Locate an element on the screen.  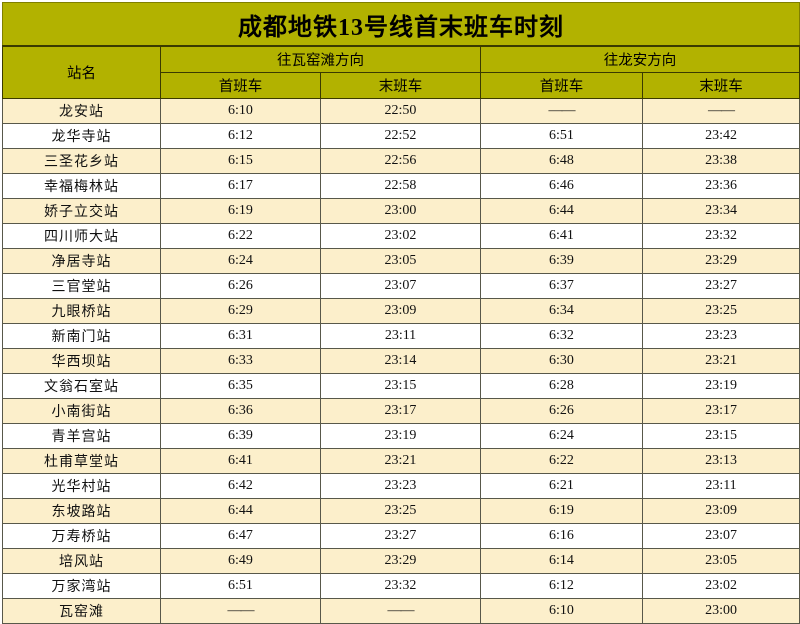
cell-a-last-train: 23:14 is located at coordinates (400, 361).